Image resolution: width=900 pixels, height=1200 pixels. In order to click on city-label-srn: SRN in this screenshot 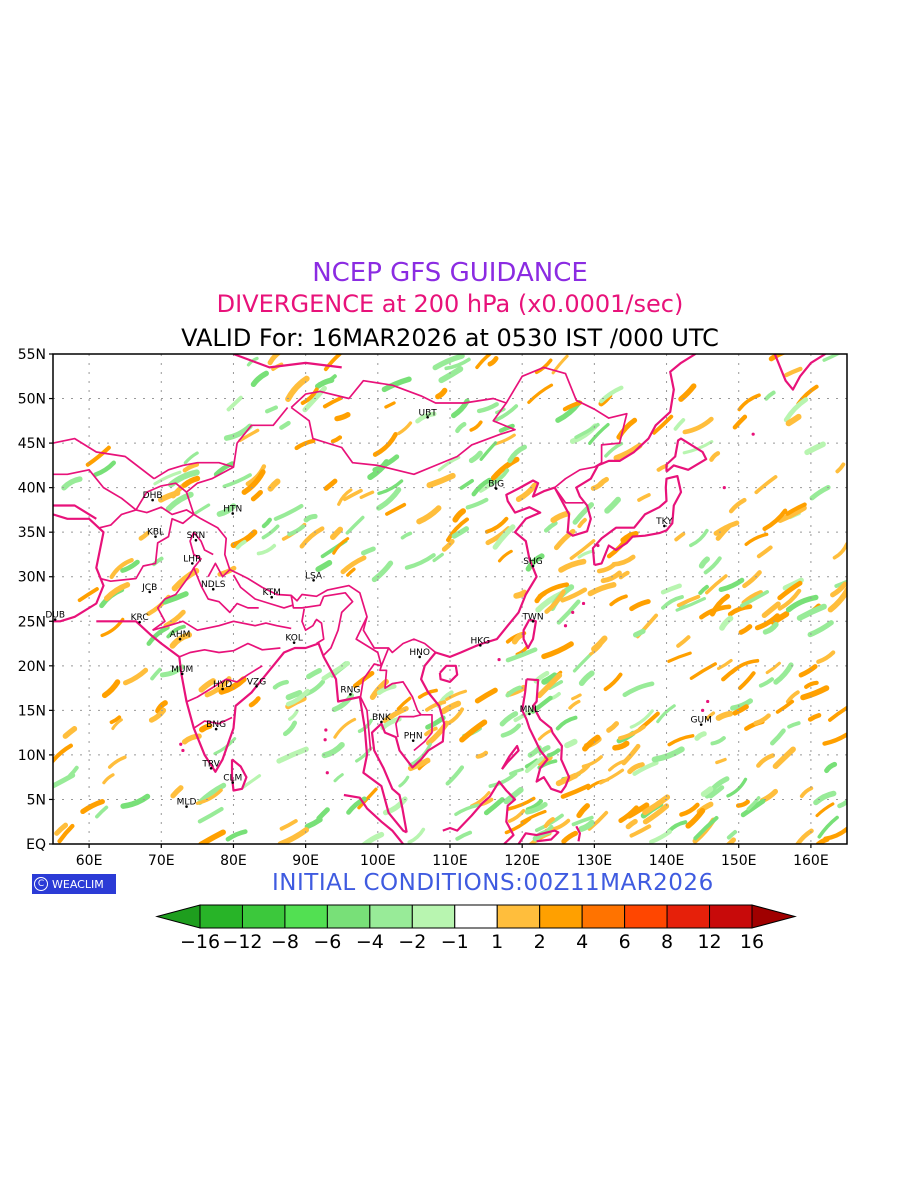, I will do `click(196, 536)`.